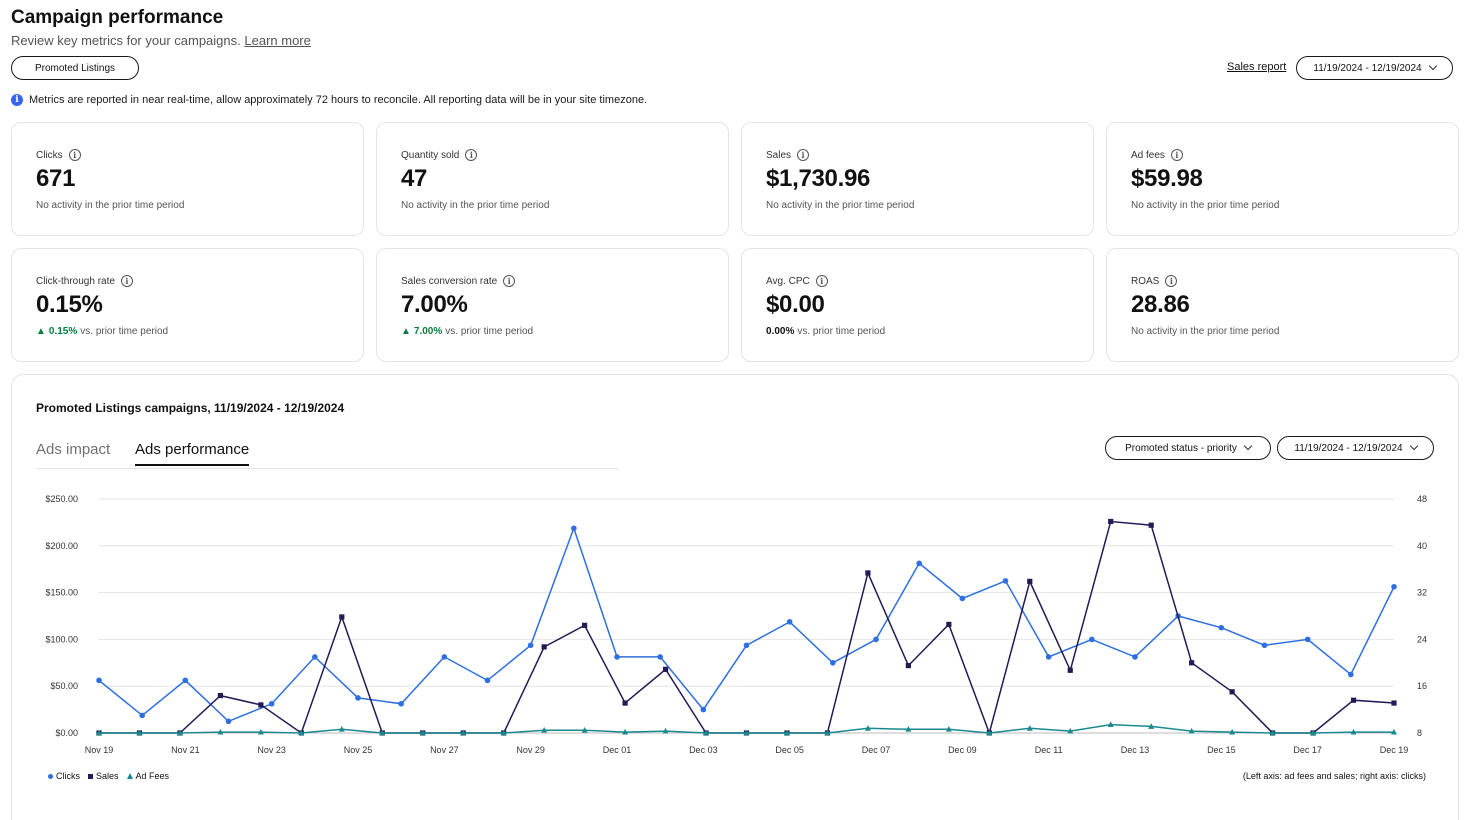 This screenshot has width=1468, height=820. Describe the element at coordinates (703, 750) in the screenshot. I see `x-tick-label: Dec 03` at that location.